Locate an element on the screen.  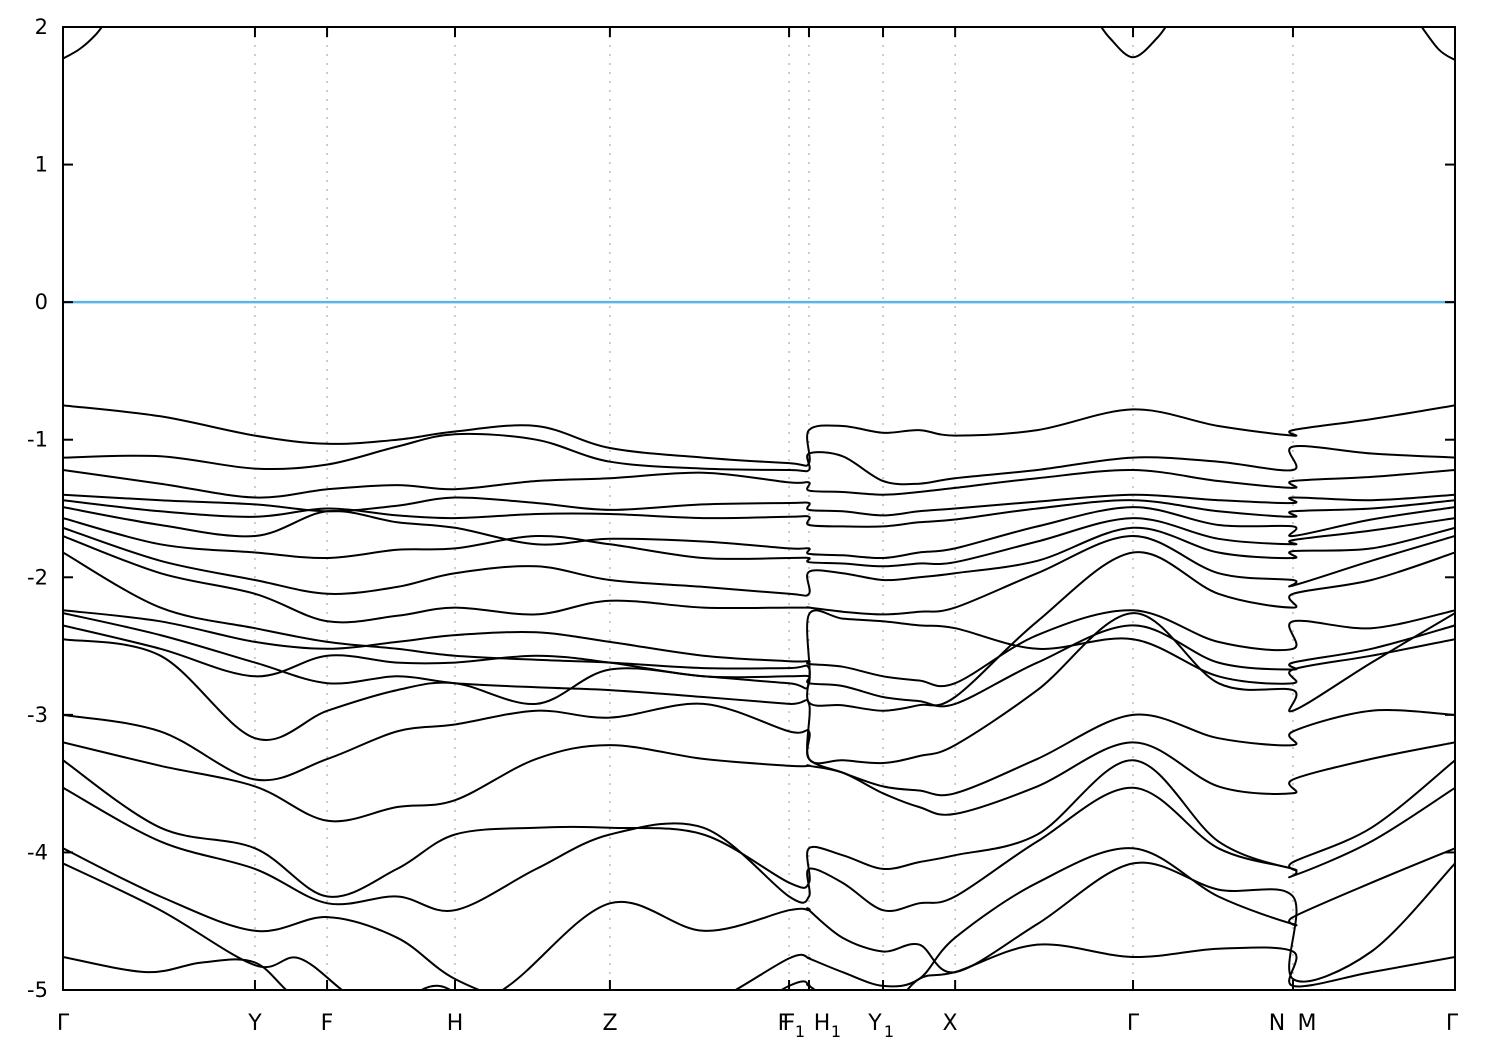
y-tick-label: -4 is located at coordinates (37, 852).